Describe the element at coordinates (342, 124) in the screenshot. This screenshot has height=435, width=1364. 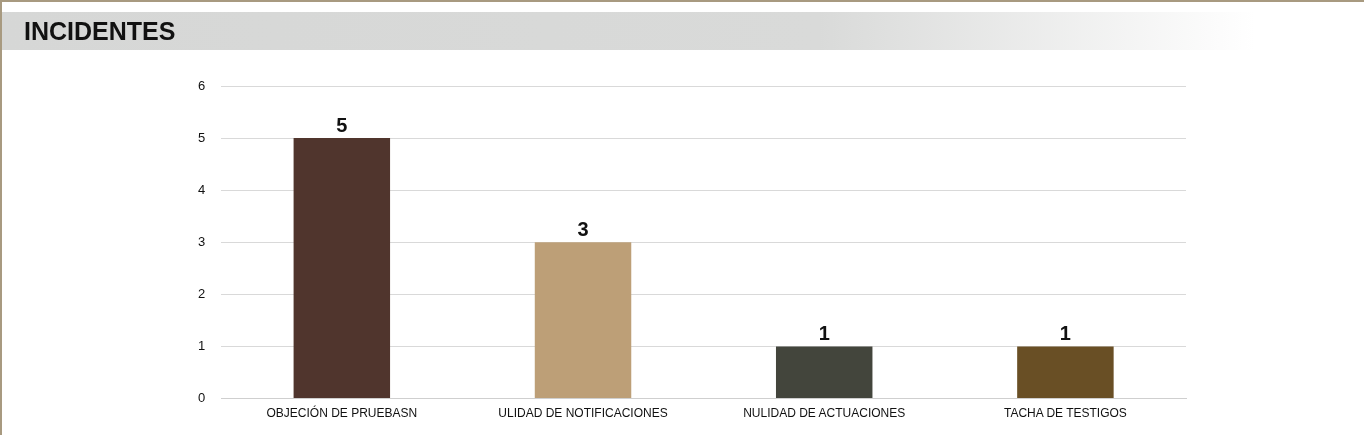
I see `data-label: 5` at that location.